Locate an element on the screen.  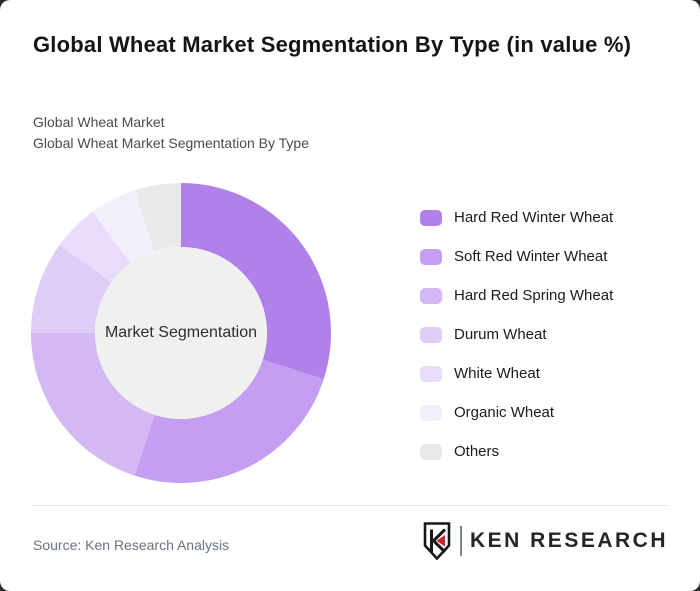
ken-research-logo: KEN RESEARCH is located at coordinates (545, 541).